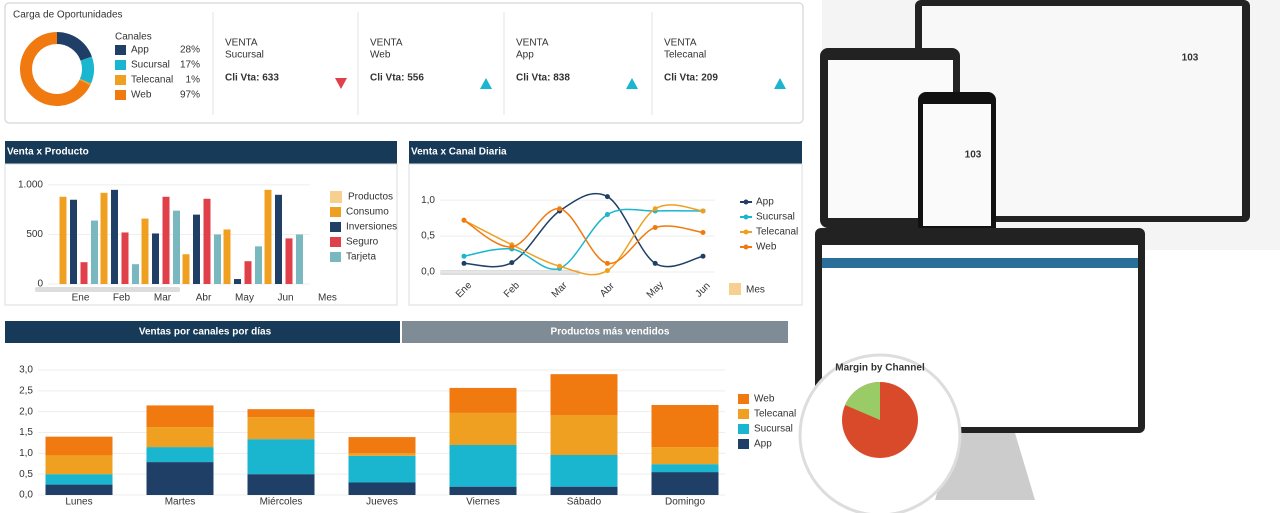  Describe the element at coordinates (190, 50) in the screenshot. I see `value-label: 28%` at that location.